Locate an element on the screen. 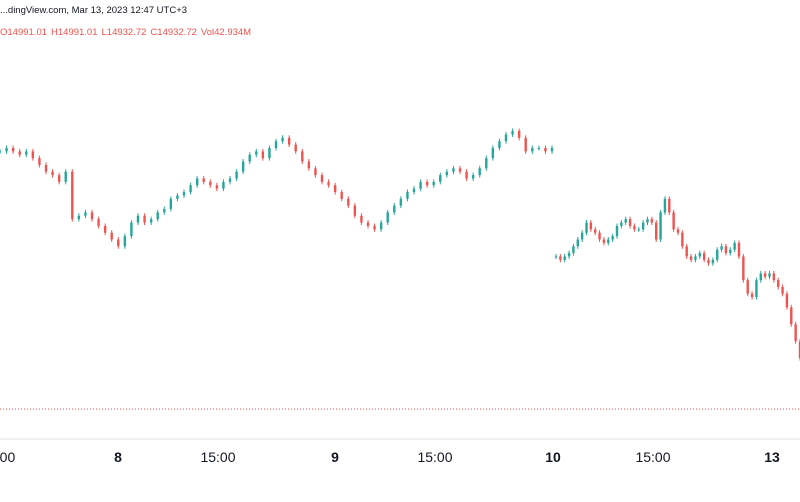 This screenshot has height=502, width=800. ohlc-close: C14932.72 is located at coordinates (173, 32).